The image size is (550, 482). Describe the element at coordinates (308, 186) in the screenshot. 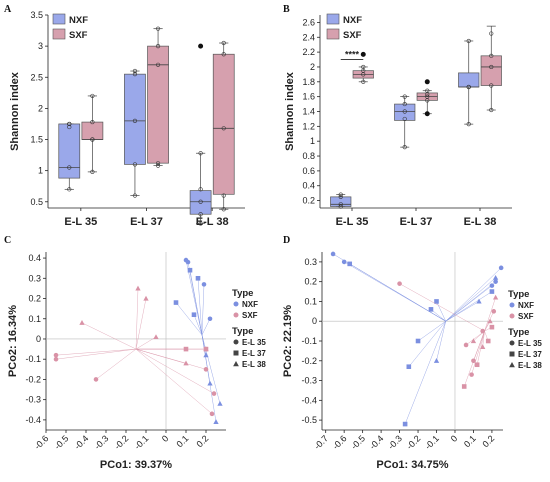

I see `y-tick-label: 0.4` at that location.